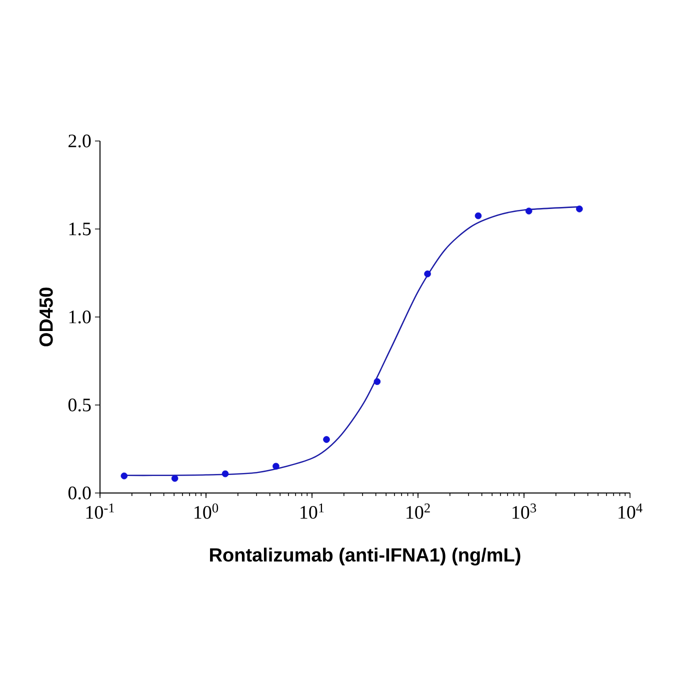 The height and width of the screenshot is (700, 700). Describe the element at coordinates (46, 317) in the screenshot. I see `y-axis-title: OD450` at that location.